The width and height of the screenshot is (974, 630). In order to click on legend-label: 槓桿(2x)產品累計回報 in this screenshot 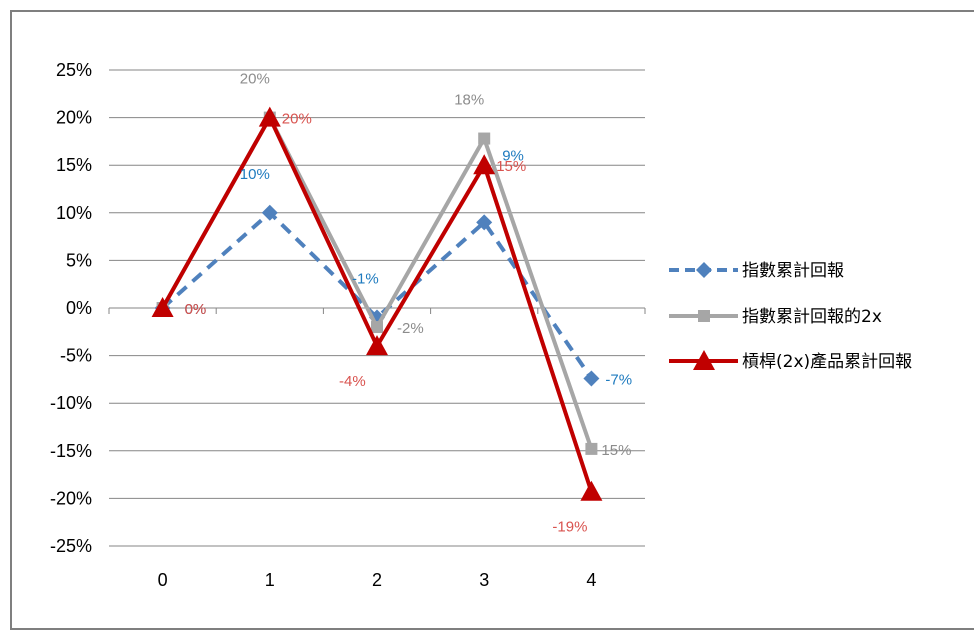, I will do `click(827, 362)`.